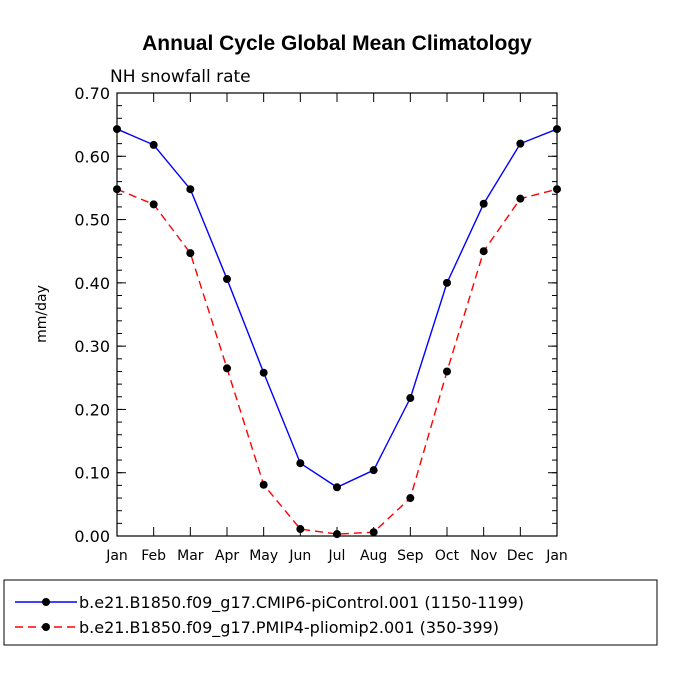  I want to click on x-tick-label: Aug, so click(373, 556).